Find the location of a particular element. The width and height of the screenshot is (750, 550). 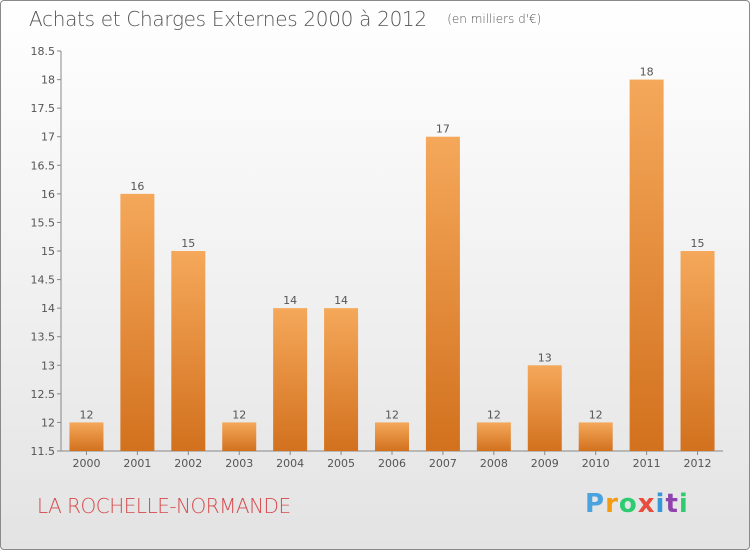

bar-2004 is located at coordinates (290, 379).